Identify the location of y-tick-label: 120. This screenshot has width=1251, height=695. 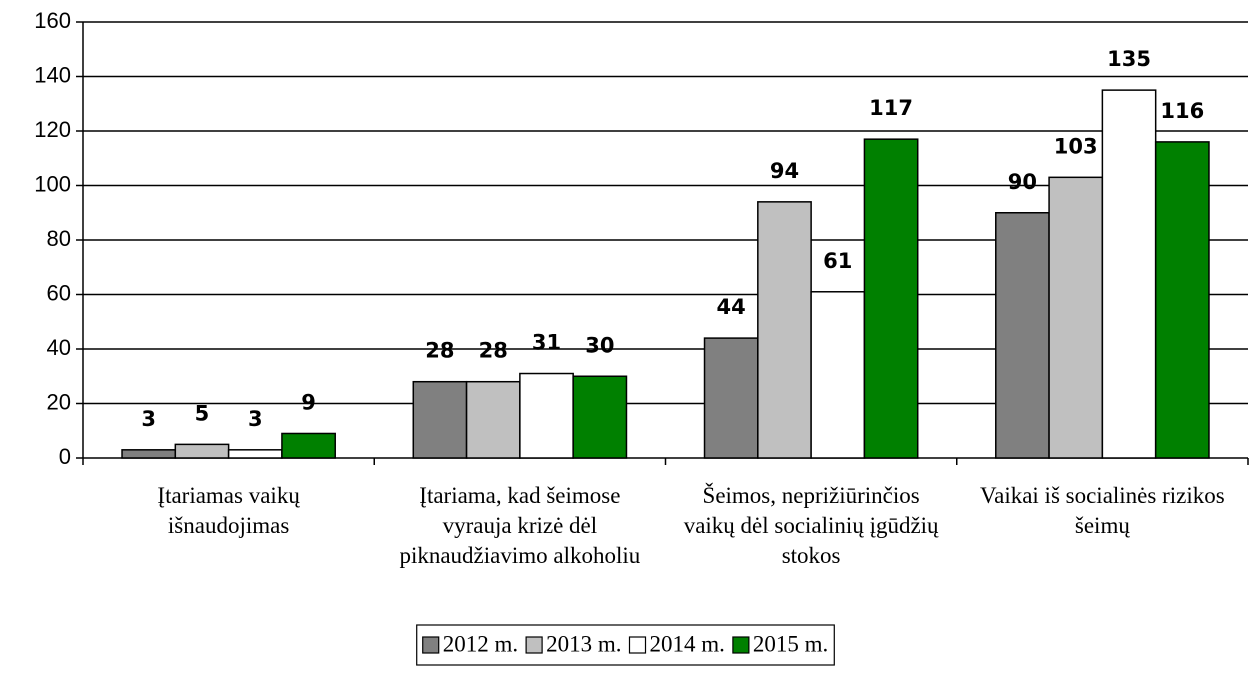
(52, 129).